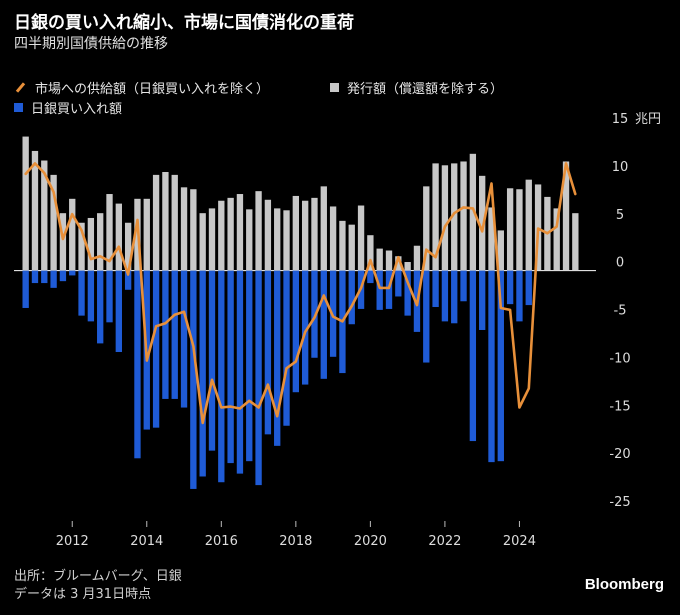 This screenshot has width=680, height=615. What do you see at coordinates (91, 44) in the screenshot?
I see `chart-subtitle: 四半期別国債供給の推移` at bounding box center [91, 44].